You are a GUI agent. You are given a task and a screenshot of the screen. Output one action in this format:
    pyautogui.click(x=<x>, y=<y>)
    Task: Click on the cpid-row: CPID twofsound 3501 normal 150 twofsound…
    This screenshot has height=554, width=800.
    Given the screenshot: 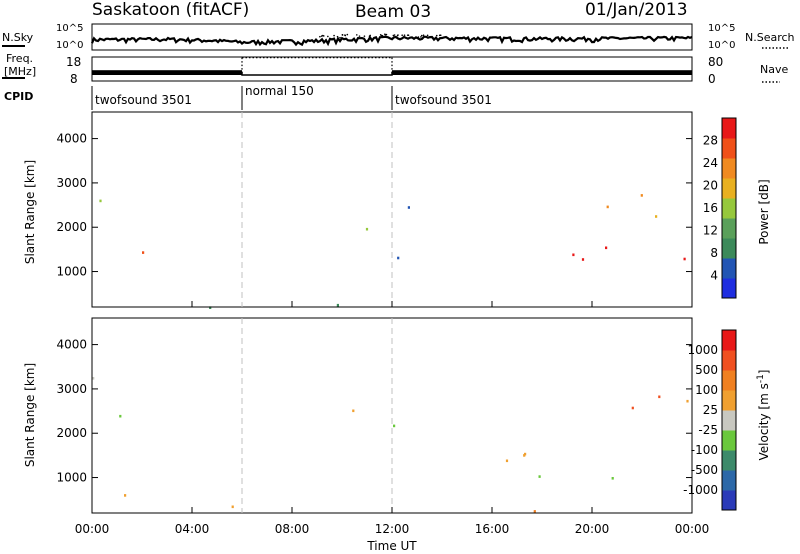 What is the action you would take?
    pyautogui.click(x=248, y=97)
    